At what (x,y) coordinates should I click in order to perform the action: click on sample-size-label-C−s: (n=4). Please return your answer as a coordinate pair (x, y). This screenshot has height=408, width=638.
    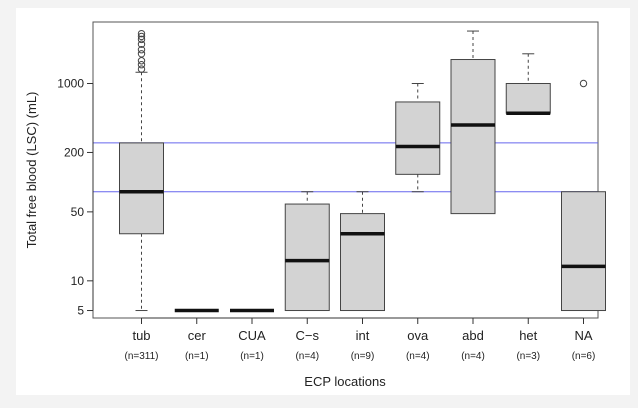
    Looking at the image, I should click on (307, 356).